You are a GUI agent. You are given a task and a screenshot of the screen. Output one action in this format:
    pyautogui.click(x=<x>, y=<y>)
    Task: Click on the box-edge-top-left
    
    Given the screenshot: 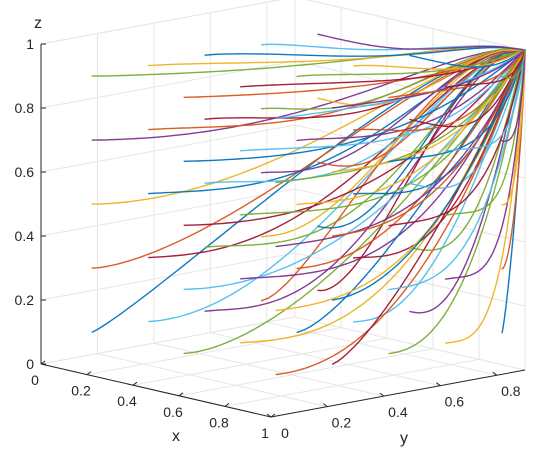 What is the action you would take?
    pyautogui.click(x=161, y=22)
    